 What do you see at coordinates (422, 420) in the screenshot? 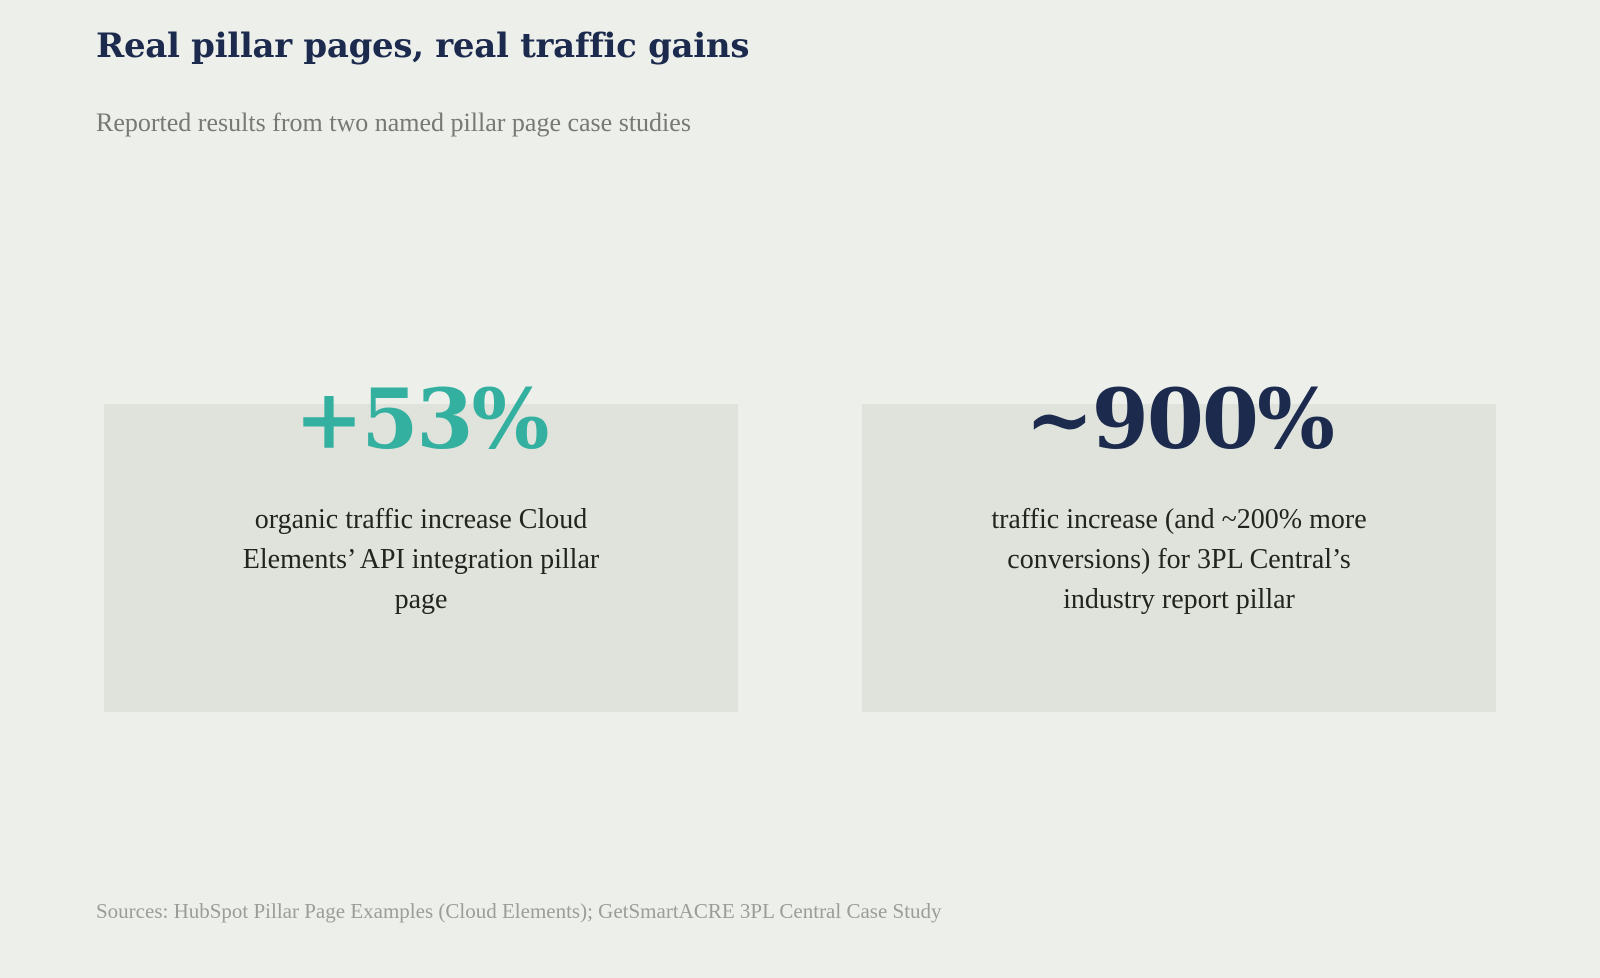
I see `stat-value: +53%` at bounding box center [422, 420].